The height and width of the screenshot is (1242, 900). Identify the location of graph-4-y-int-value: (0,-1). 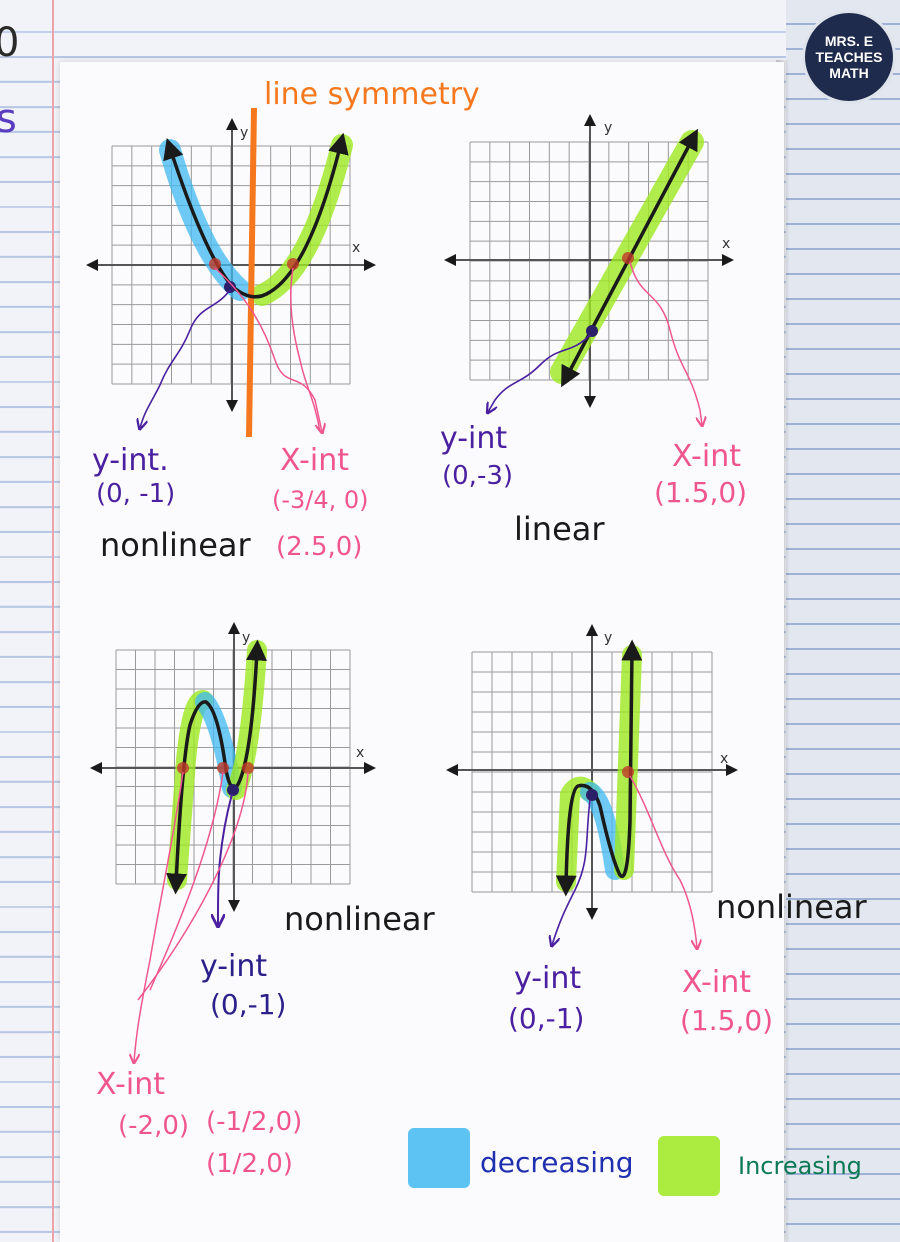
(546, 1018).